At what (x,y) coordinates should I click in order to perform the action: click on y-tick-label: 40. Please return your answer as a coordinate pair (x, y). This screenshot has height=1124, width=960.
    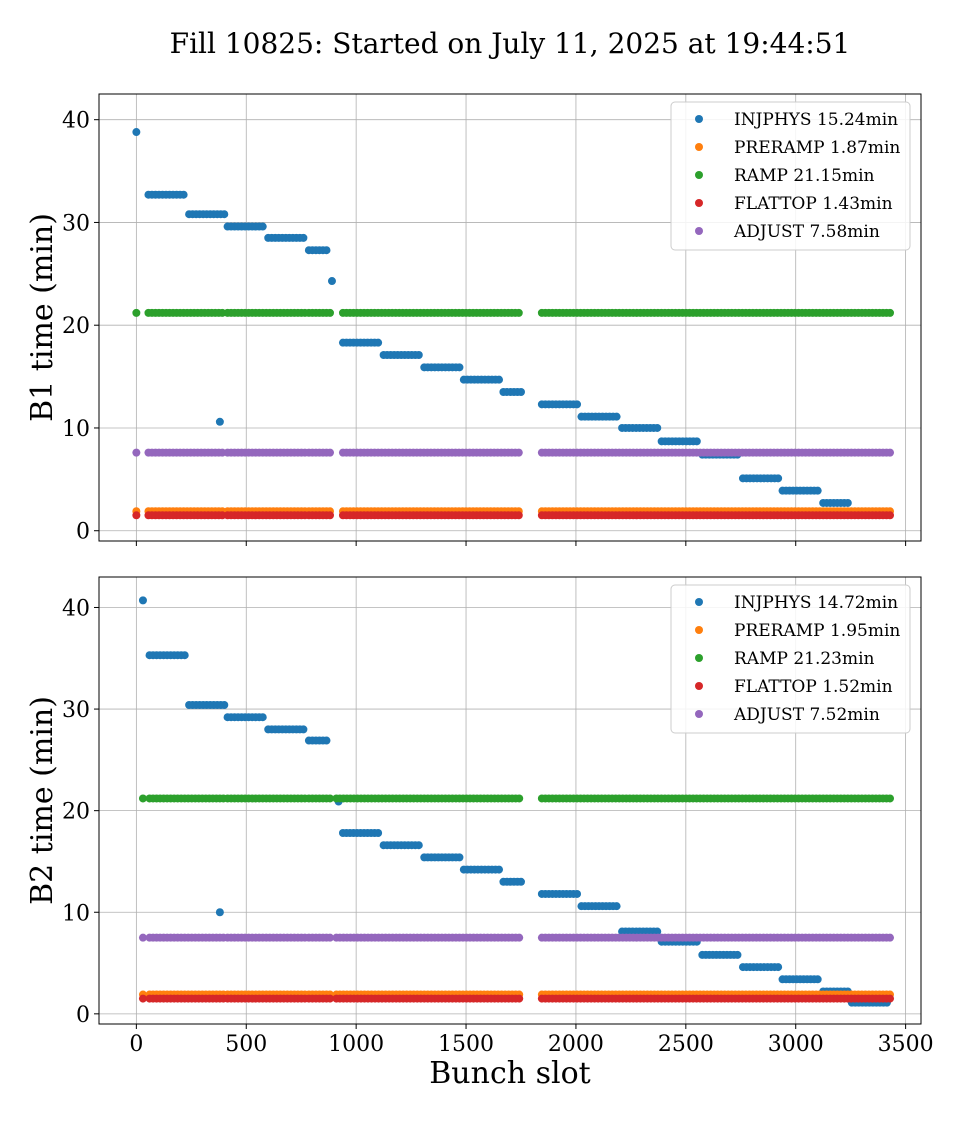
    Looking at the image, I should click on (76, 121).